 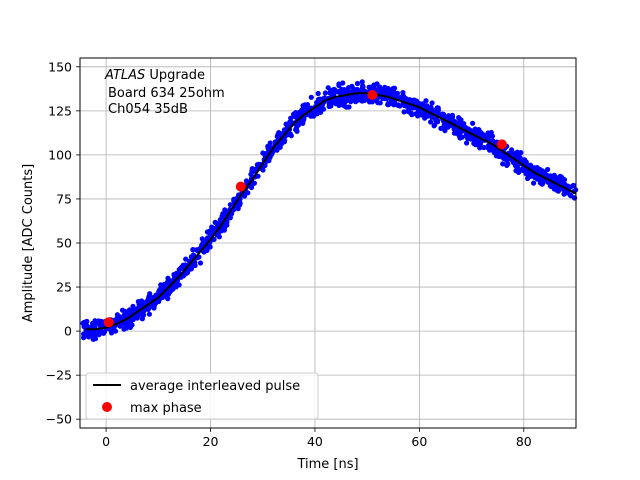 I want to click on x-tick-label: 0, so click(x=106, y=441).